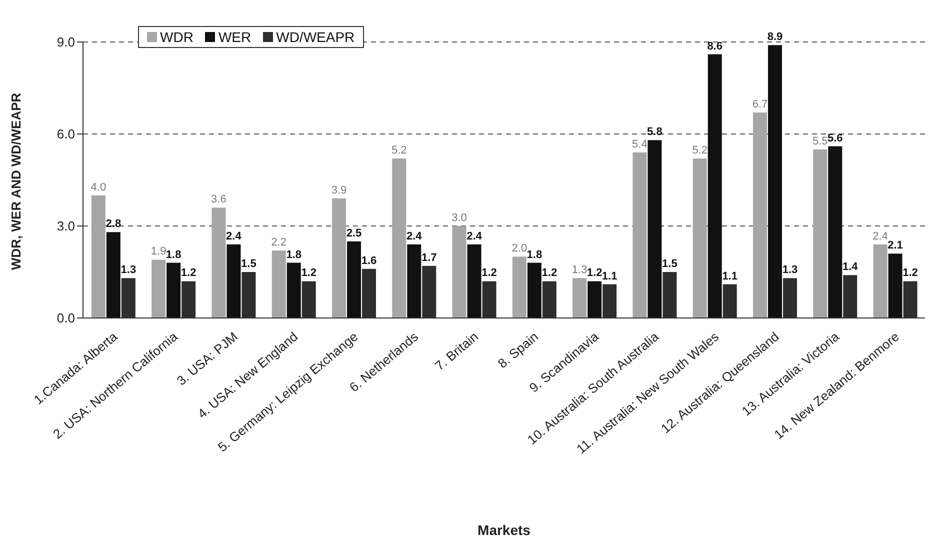 The height and width of the screenshot is (556, 938). I want to click on data-label: 3.9, so click(339, 190).